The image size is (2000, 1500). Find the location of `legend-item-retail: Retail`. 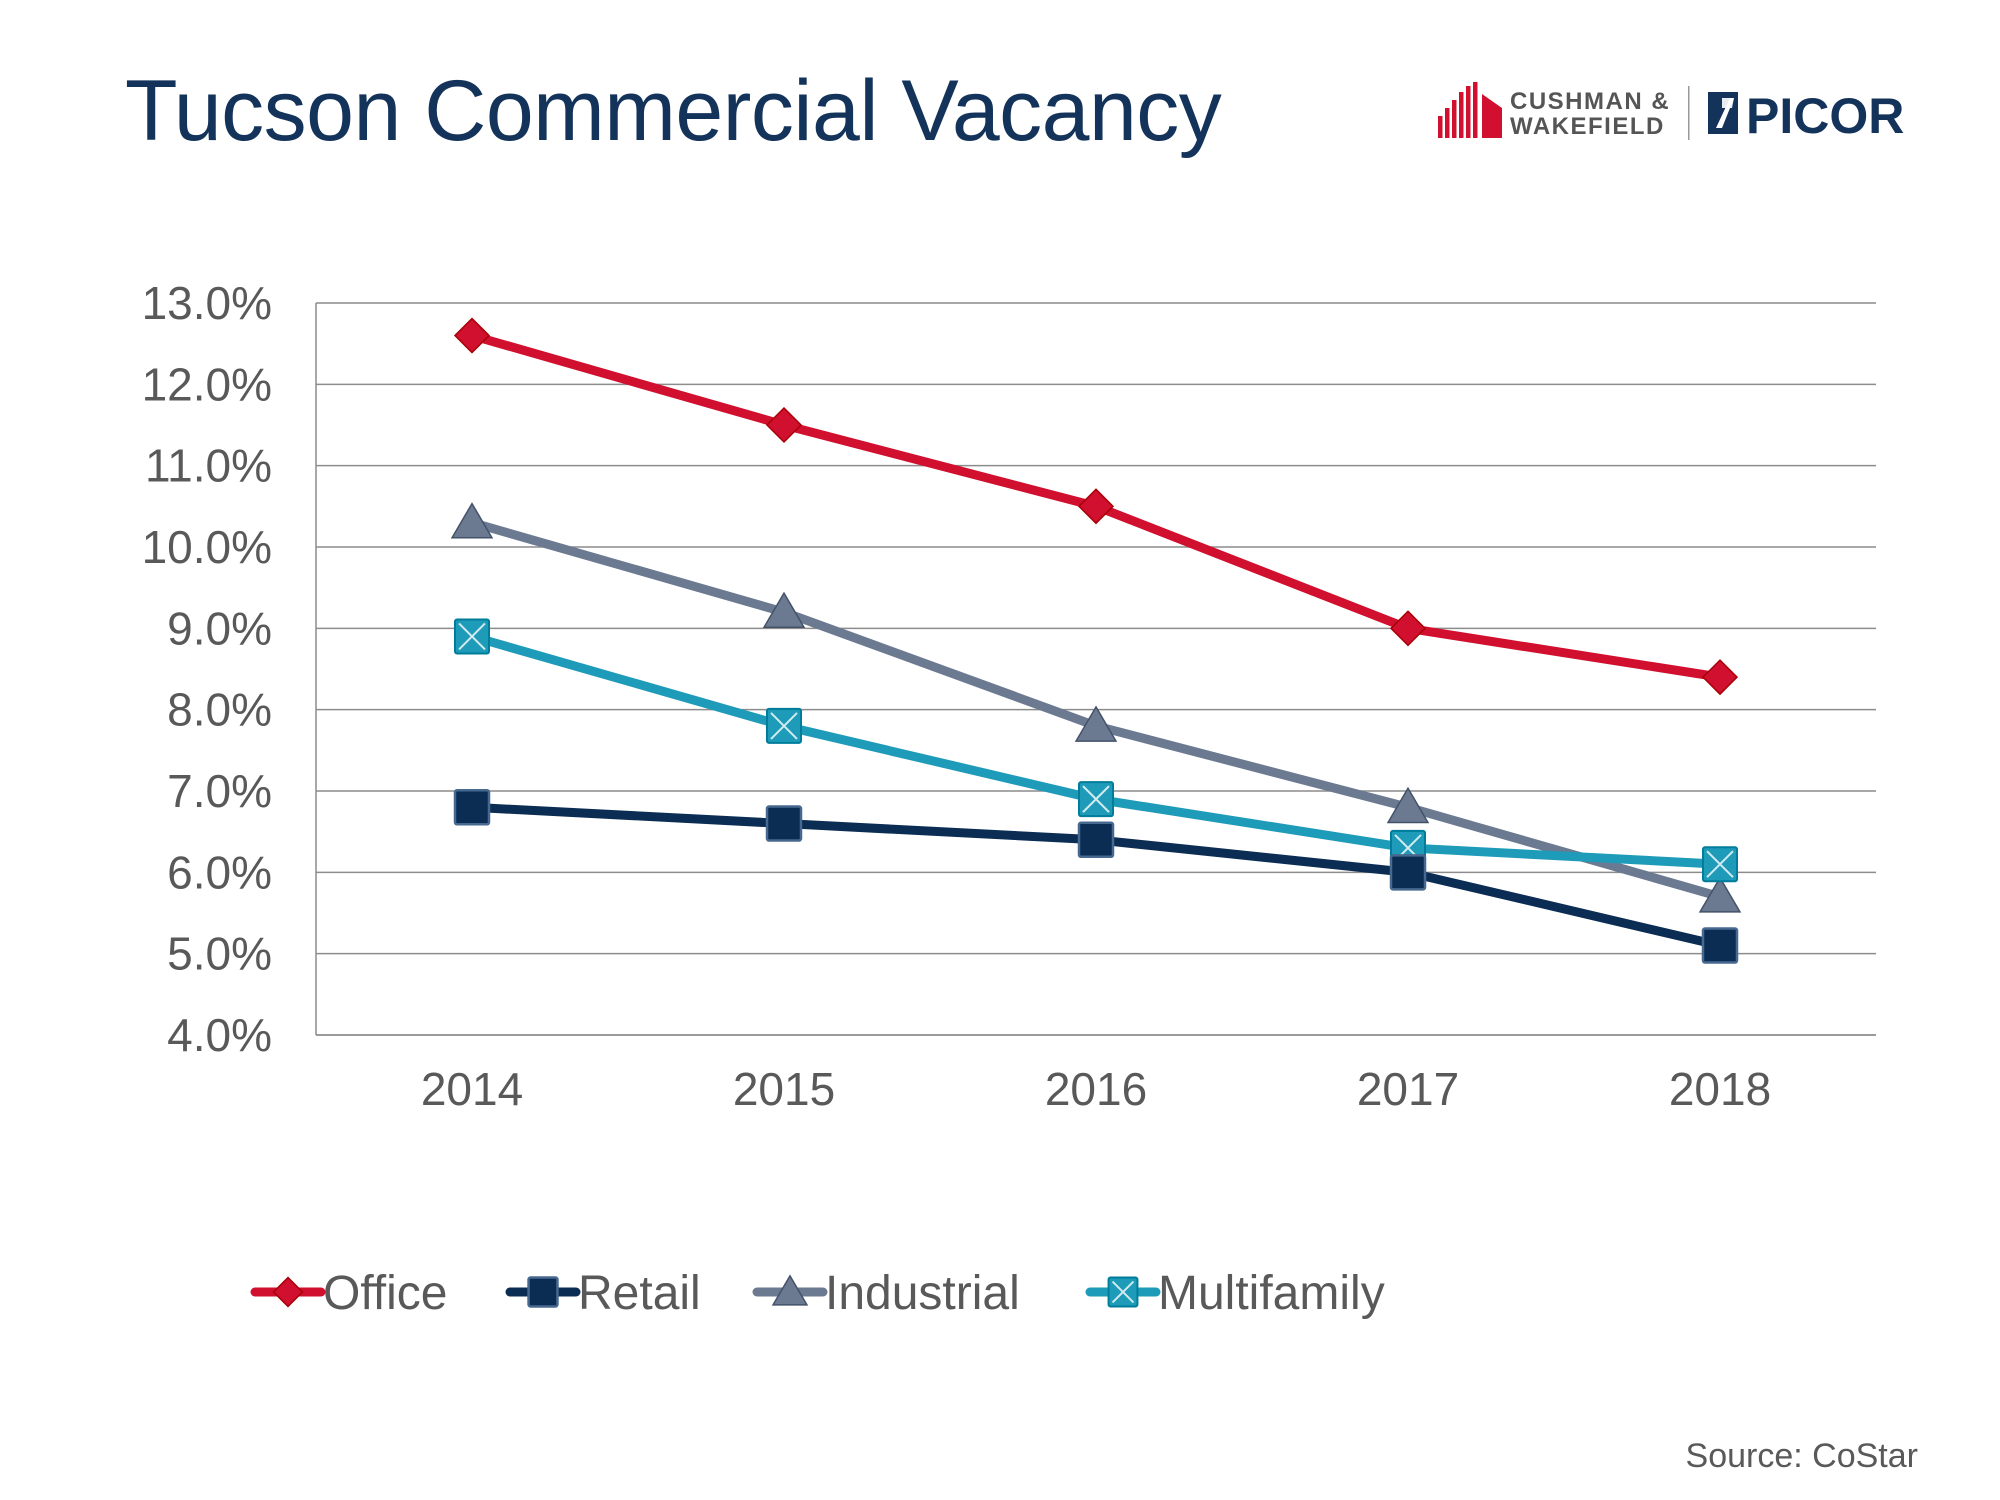

legend-item-retail: Retail is located at coordinates (603, 1293).